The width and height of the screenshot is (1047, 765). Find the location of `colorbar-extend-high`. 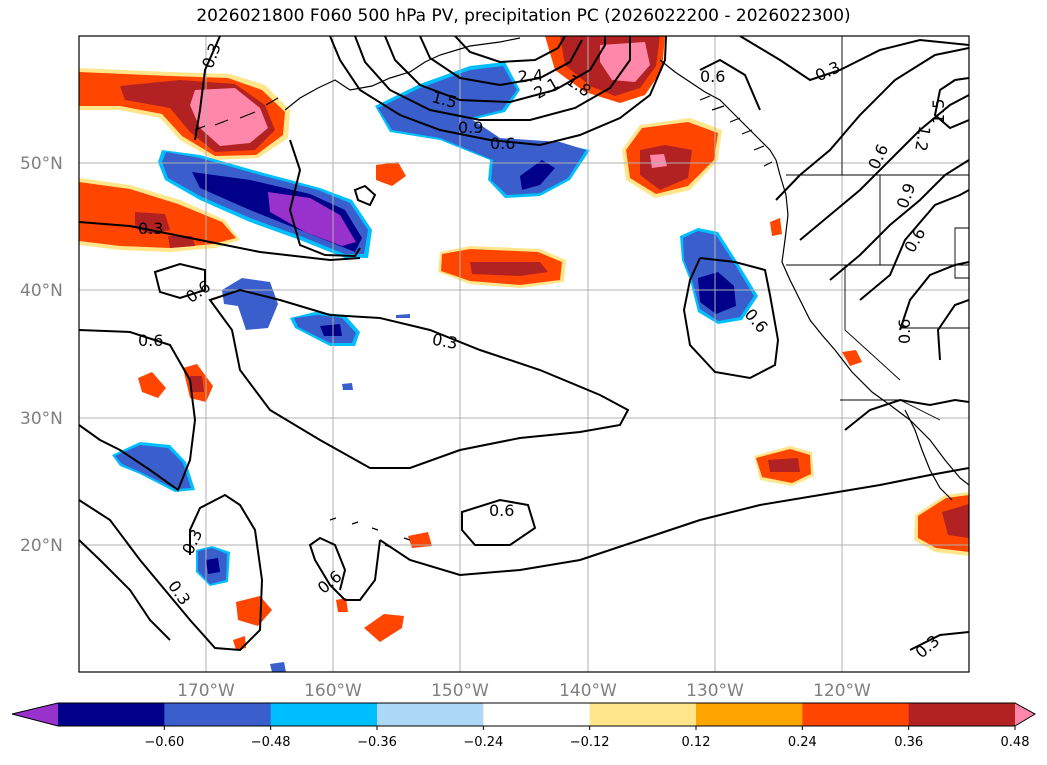

colorbar-extend-high is located at coordinates (1025, 714).